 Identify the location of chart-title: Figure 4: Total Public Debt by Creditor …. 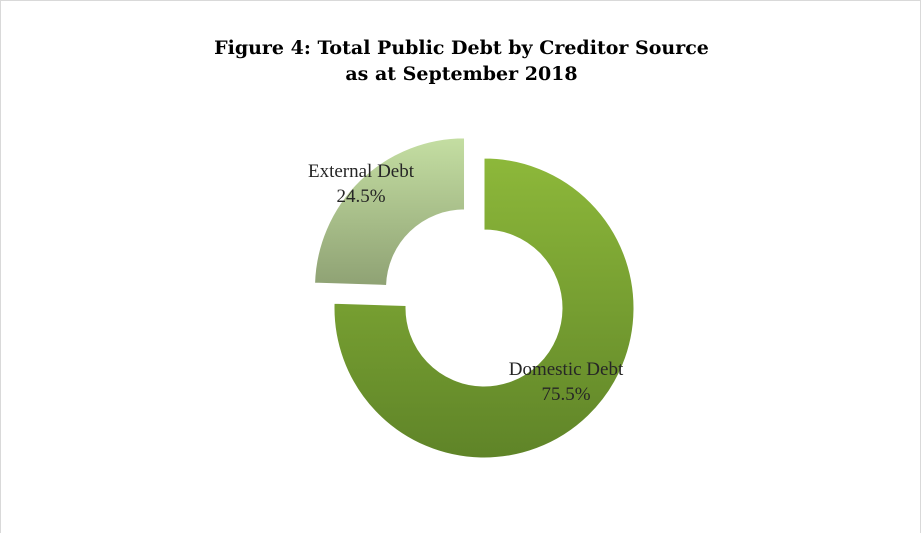
(461, 61).